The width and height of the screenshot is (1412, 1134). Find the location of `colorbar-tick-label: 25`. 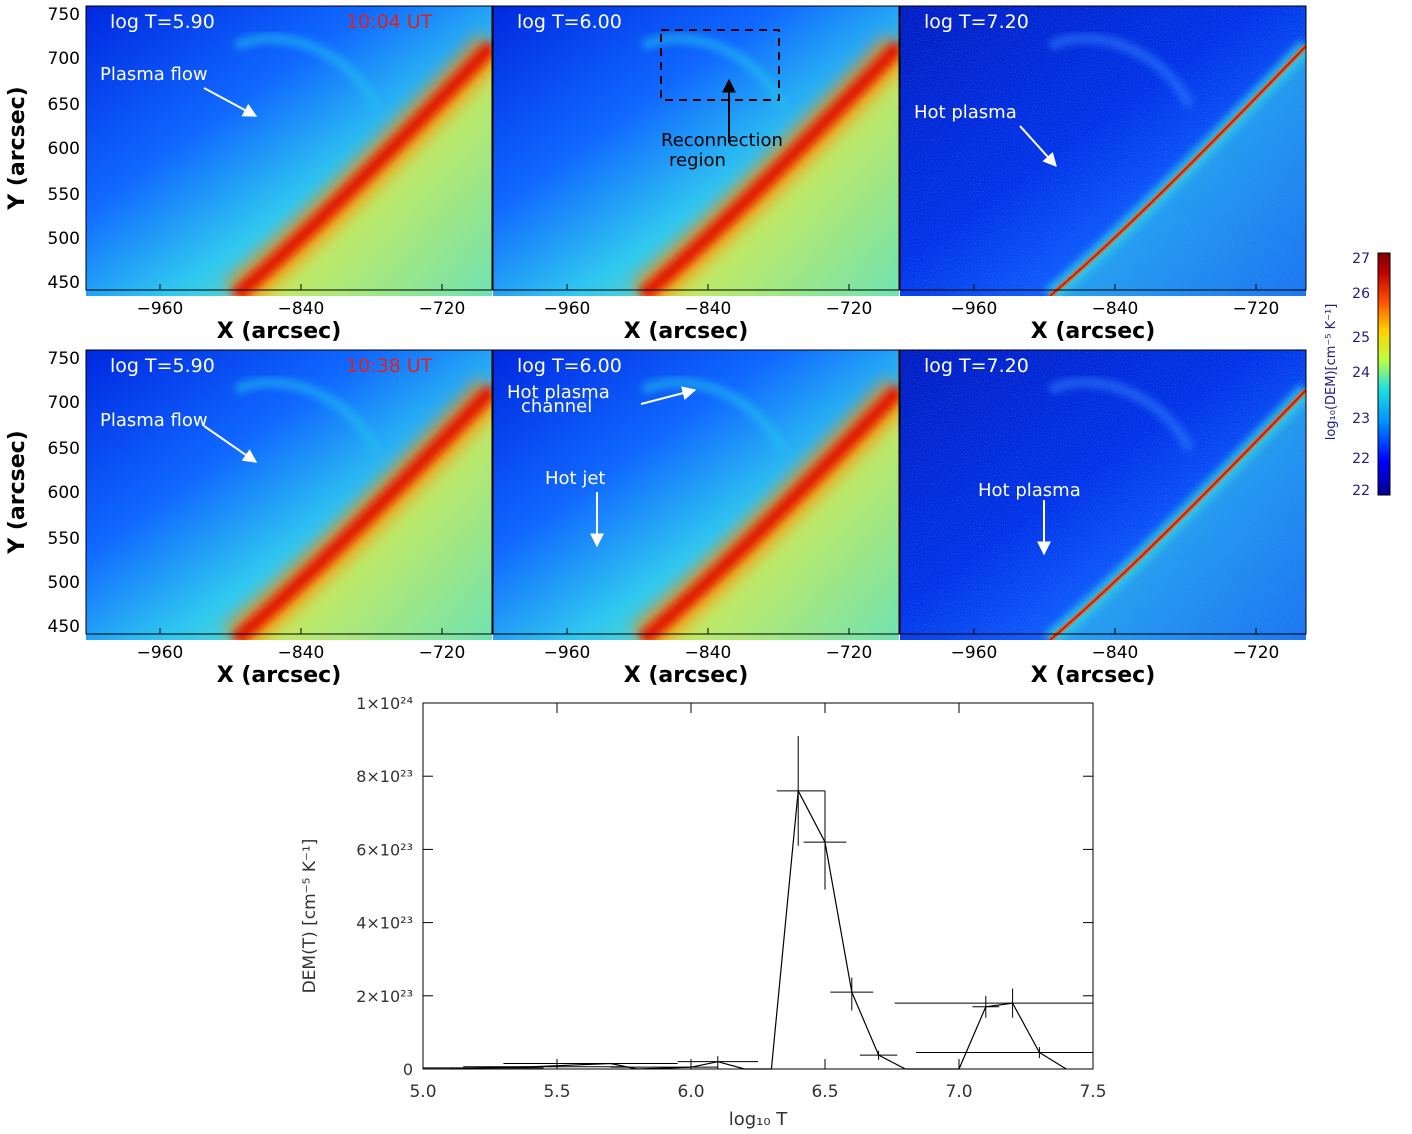

colorbar-tick-label: 25 is located at coordinates (1361, 338).